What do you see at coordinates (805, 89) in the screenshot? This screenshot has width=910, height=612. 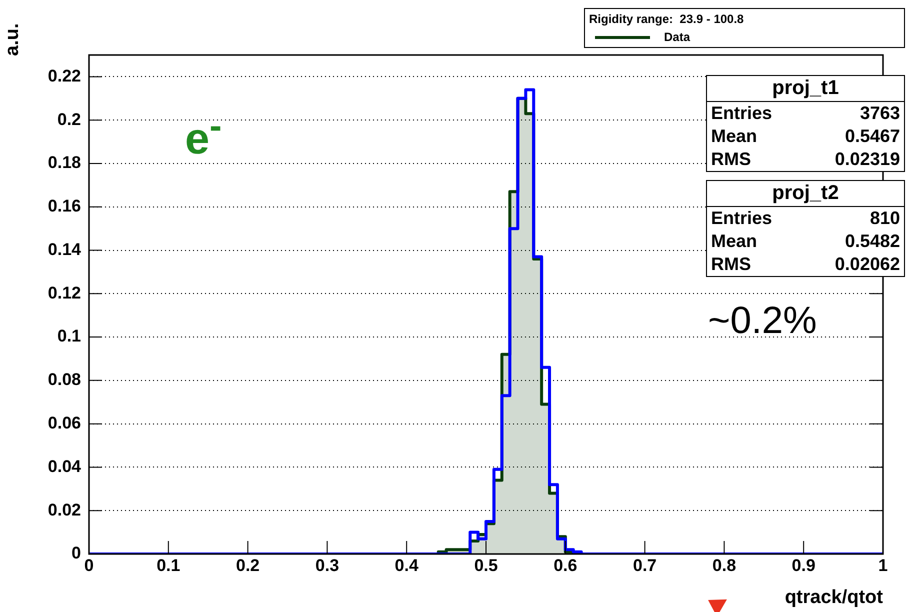 I see `annotation: proj_t1` at bounding box center [805, 89].